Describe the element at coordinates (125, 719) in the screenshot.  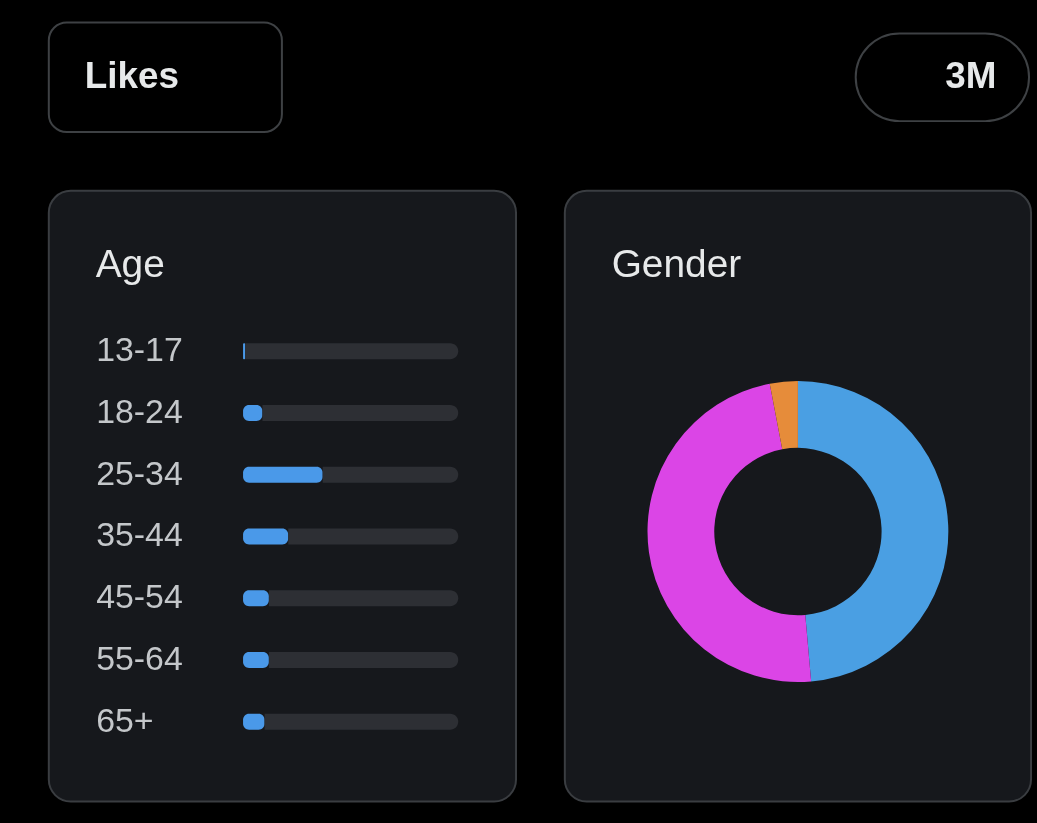
I see `y-tick-label: 65+` at that location.